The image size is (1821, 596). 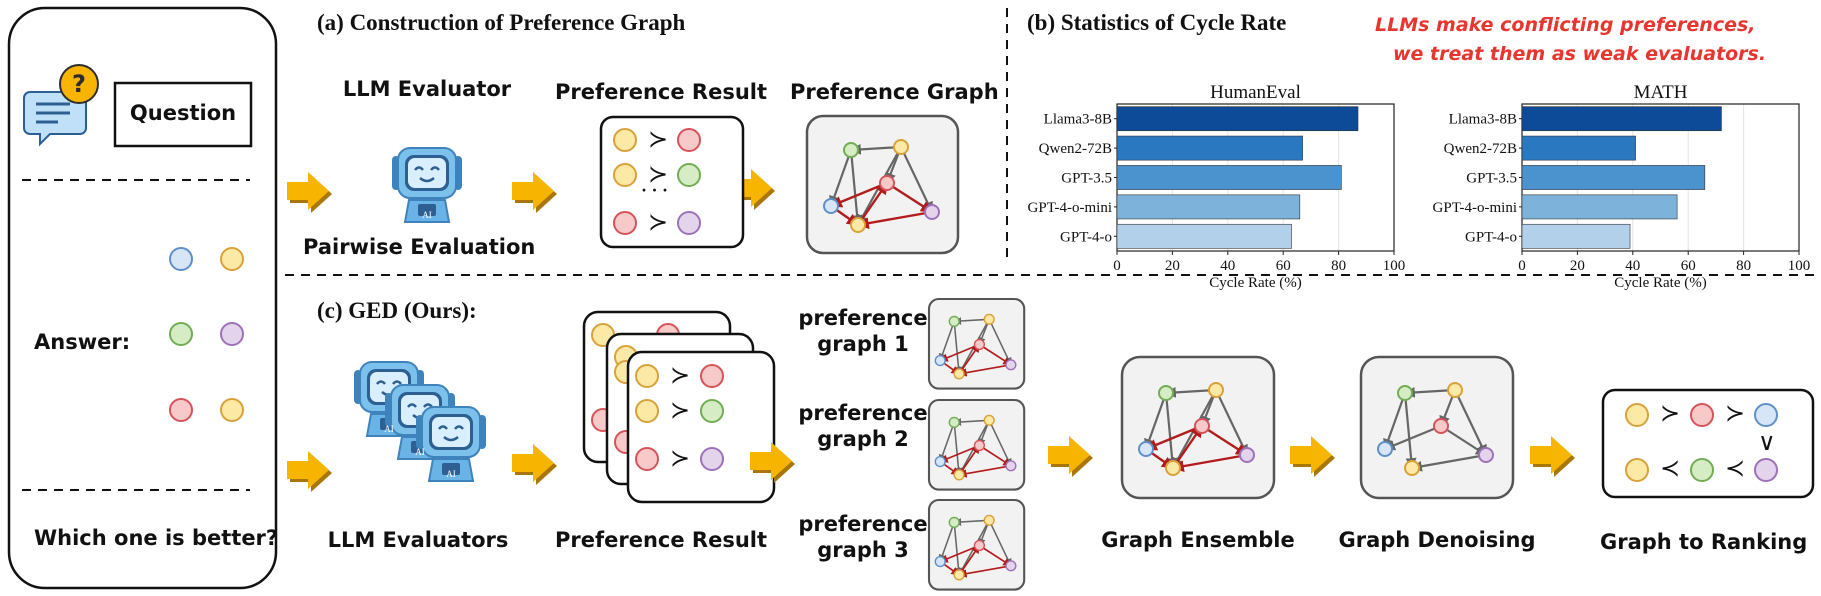 What do you see at coordinates (863, 344) in the screenshot?
I see `graph-1-line-2: graph 1` at bounding box center [863, 344].